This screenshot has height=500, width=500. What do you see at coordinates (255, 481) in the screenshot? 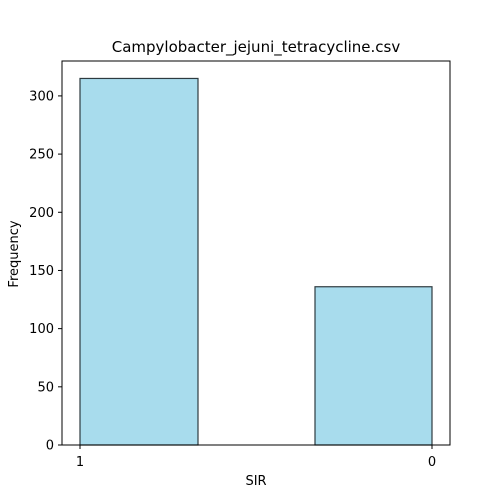
I see `x-axis-label: SIR` at bounding box center [255, 481].